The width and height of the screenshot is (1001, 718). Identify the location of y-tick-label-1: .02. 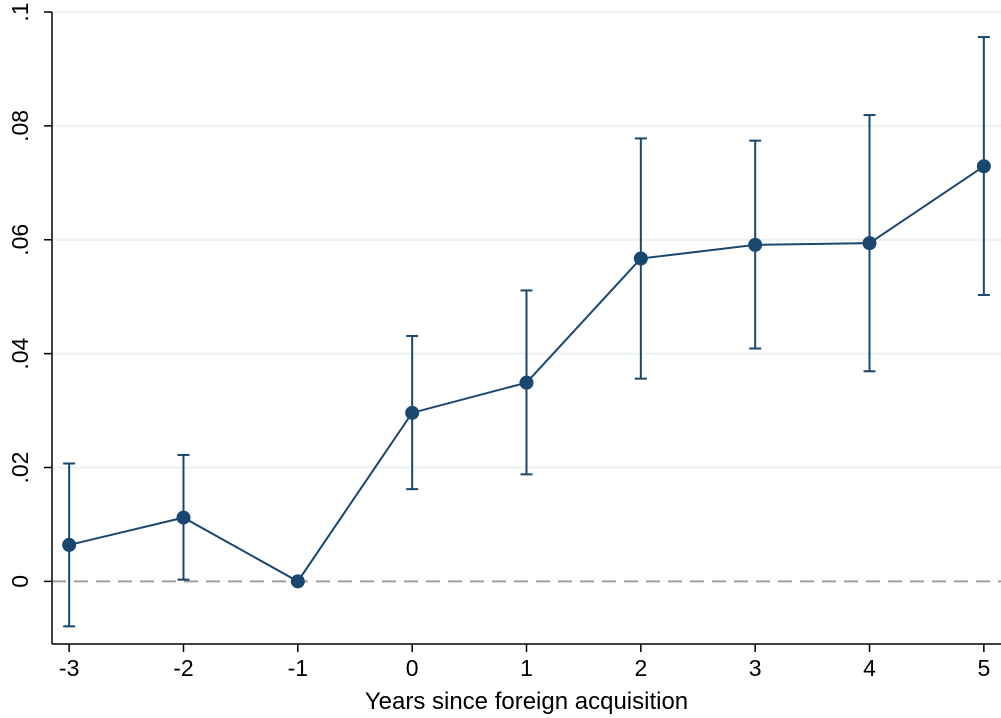
(20, 468).